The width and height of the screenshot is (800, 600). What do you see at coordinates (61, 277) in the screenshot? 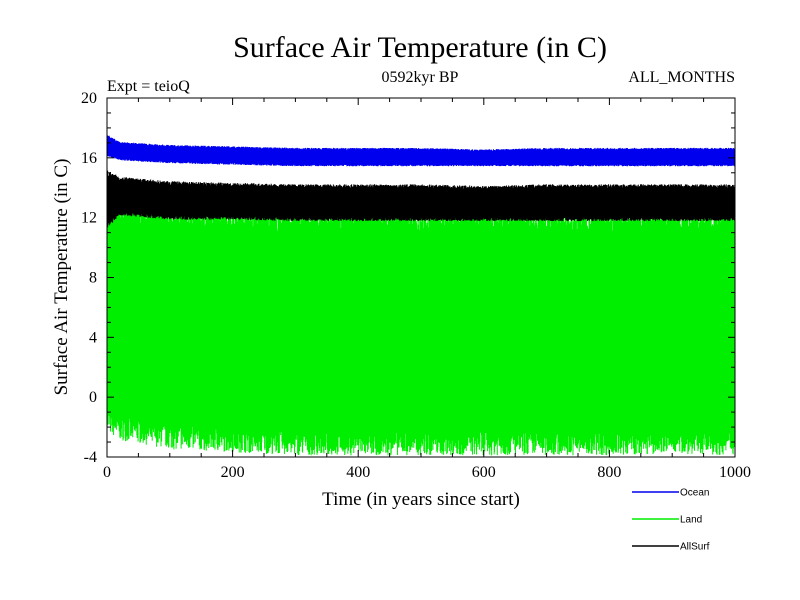
I see `y-axis-label: Surface Air Temperature (in C)` at bounding box center [61, 277].